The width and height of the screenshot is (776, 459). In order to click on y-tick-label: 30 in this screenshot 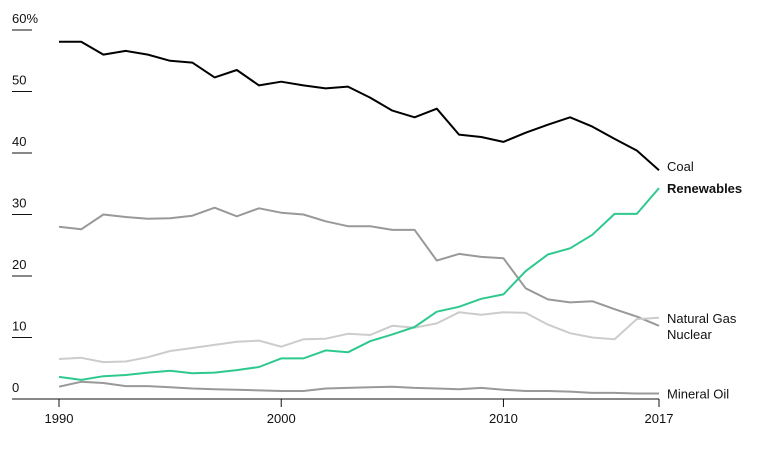, I will do `click(19, 203)`.